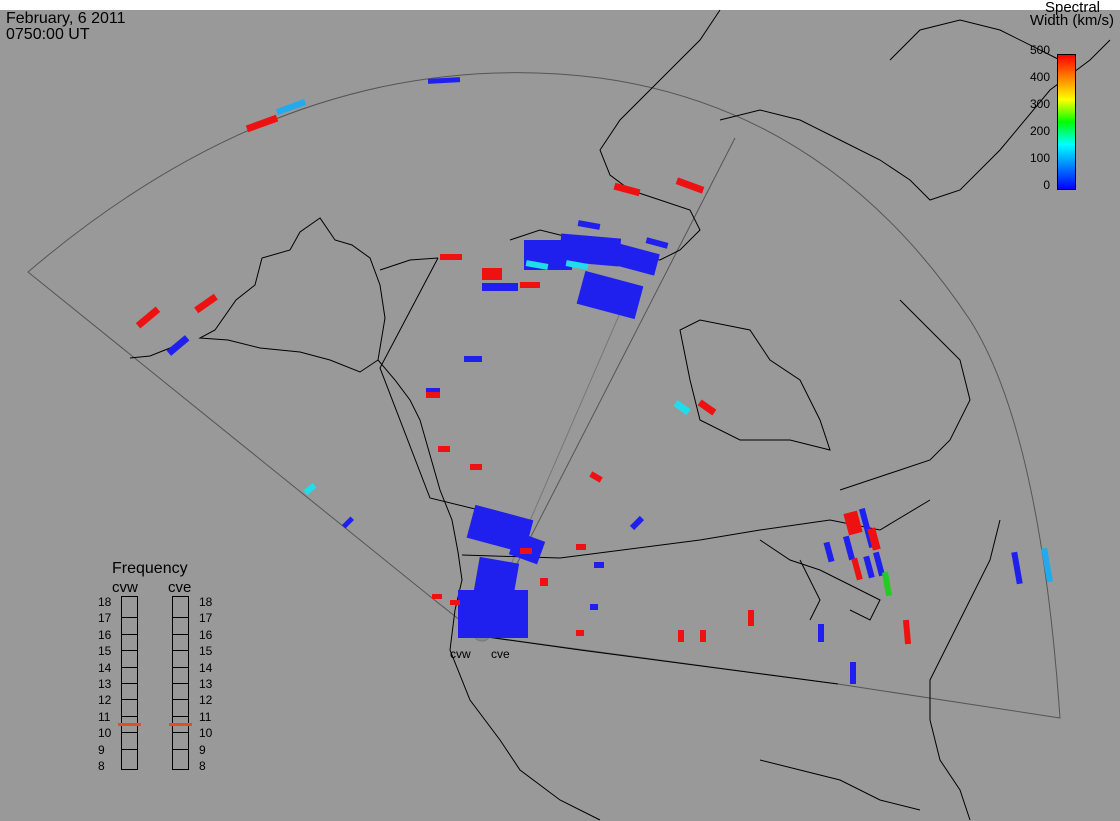 The width and height of the screenshot is (1120, 821). What do you see at coordinates (105, 618) in the screenshot?
I see `frequency-tick-left: 17` at bounding box center [105, 618].